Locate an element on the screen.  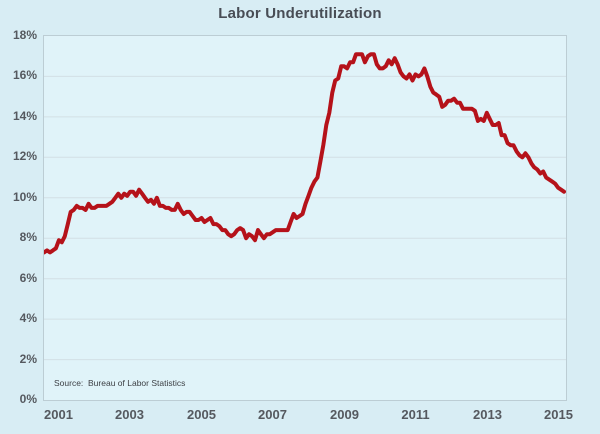
x-axis-label: 2001 is located at coordinates (58, 414).